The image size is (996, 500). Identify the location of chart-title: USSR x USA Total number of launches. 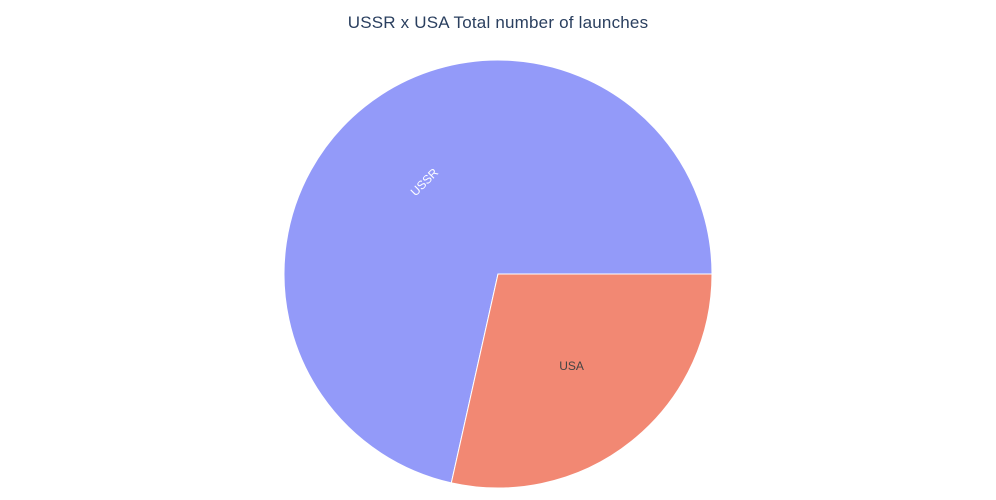
(498, 22).